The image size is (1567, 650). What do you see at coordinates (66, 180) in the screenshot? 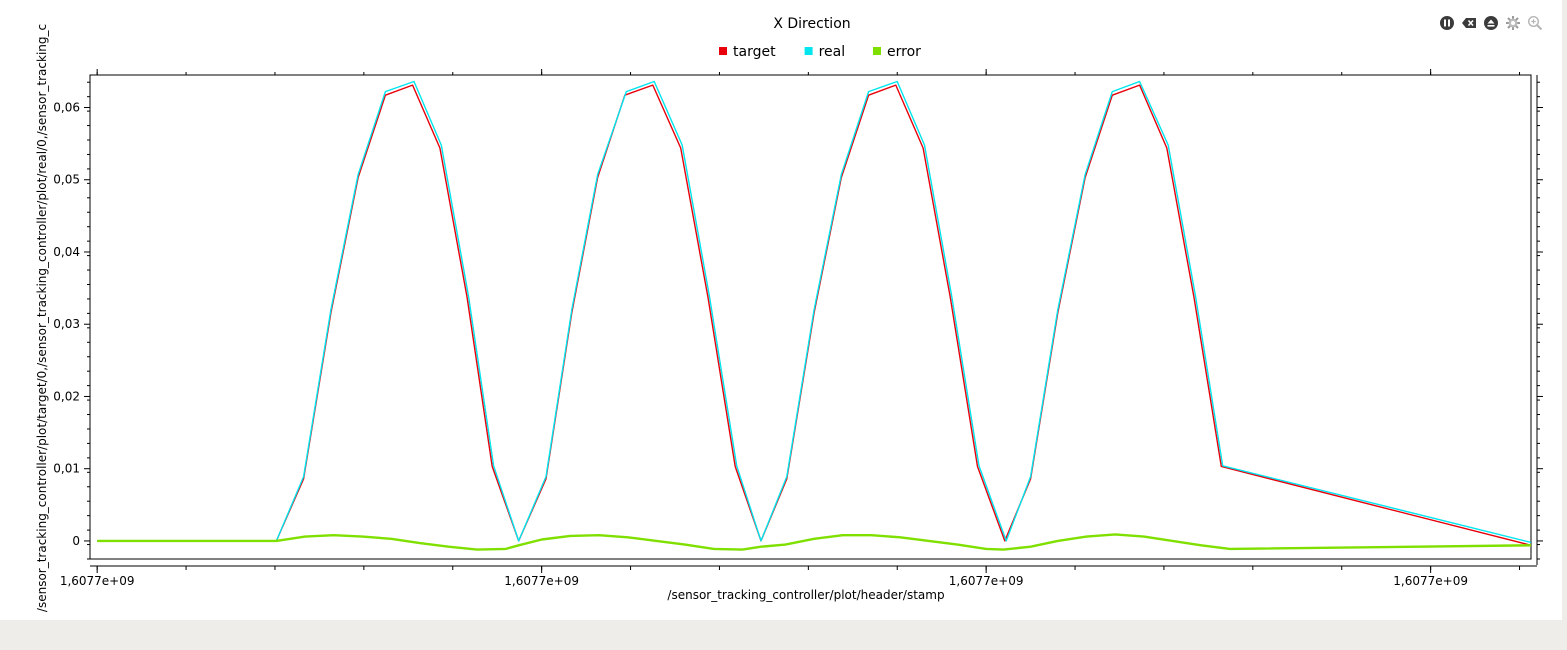
I see `y-tick-label: 0,05` at bounding box center [66, 180].